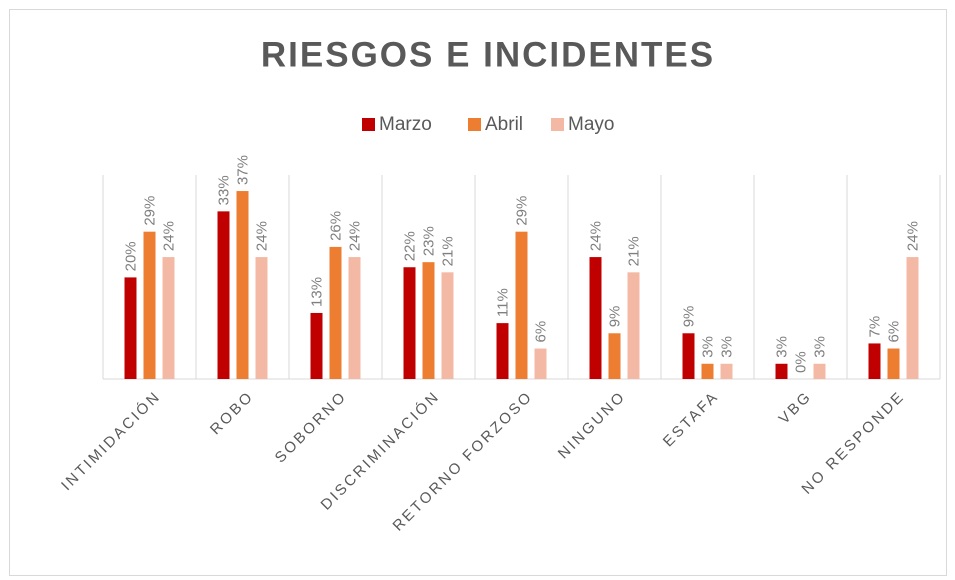 Image resolution: width=955 pixels, height=580 pixels. Describe the element at coordinates (131, 256) in the screenshot. I see `value-label: 20%` at that location.